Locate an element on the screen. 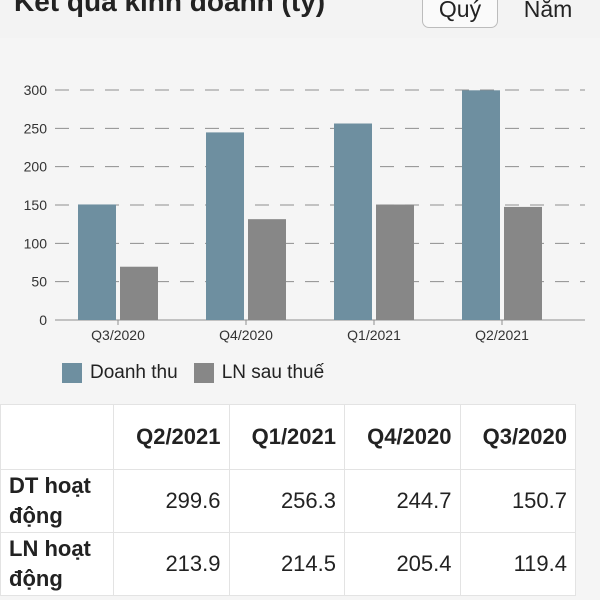  table-header-empty is located at coordinates (57, 437).